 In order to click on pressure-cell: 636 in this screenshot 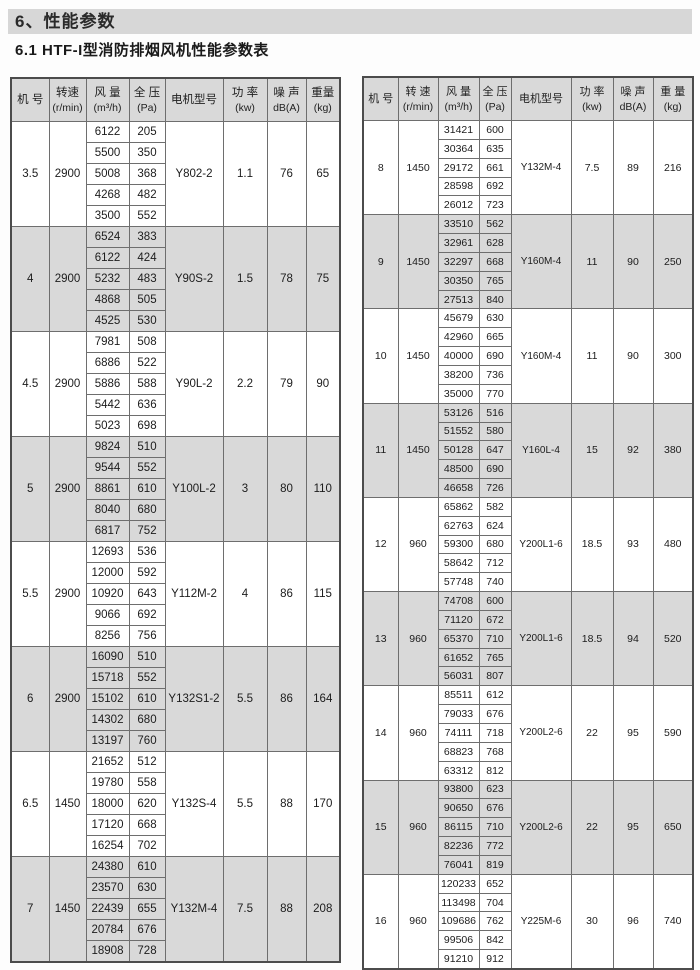, I will do `click(147, 405)`.